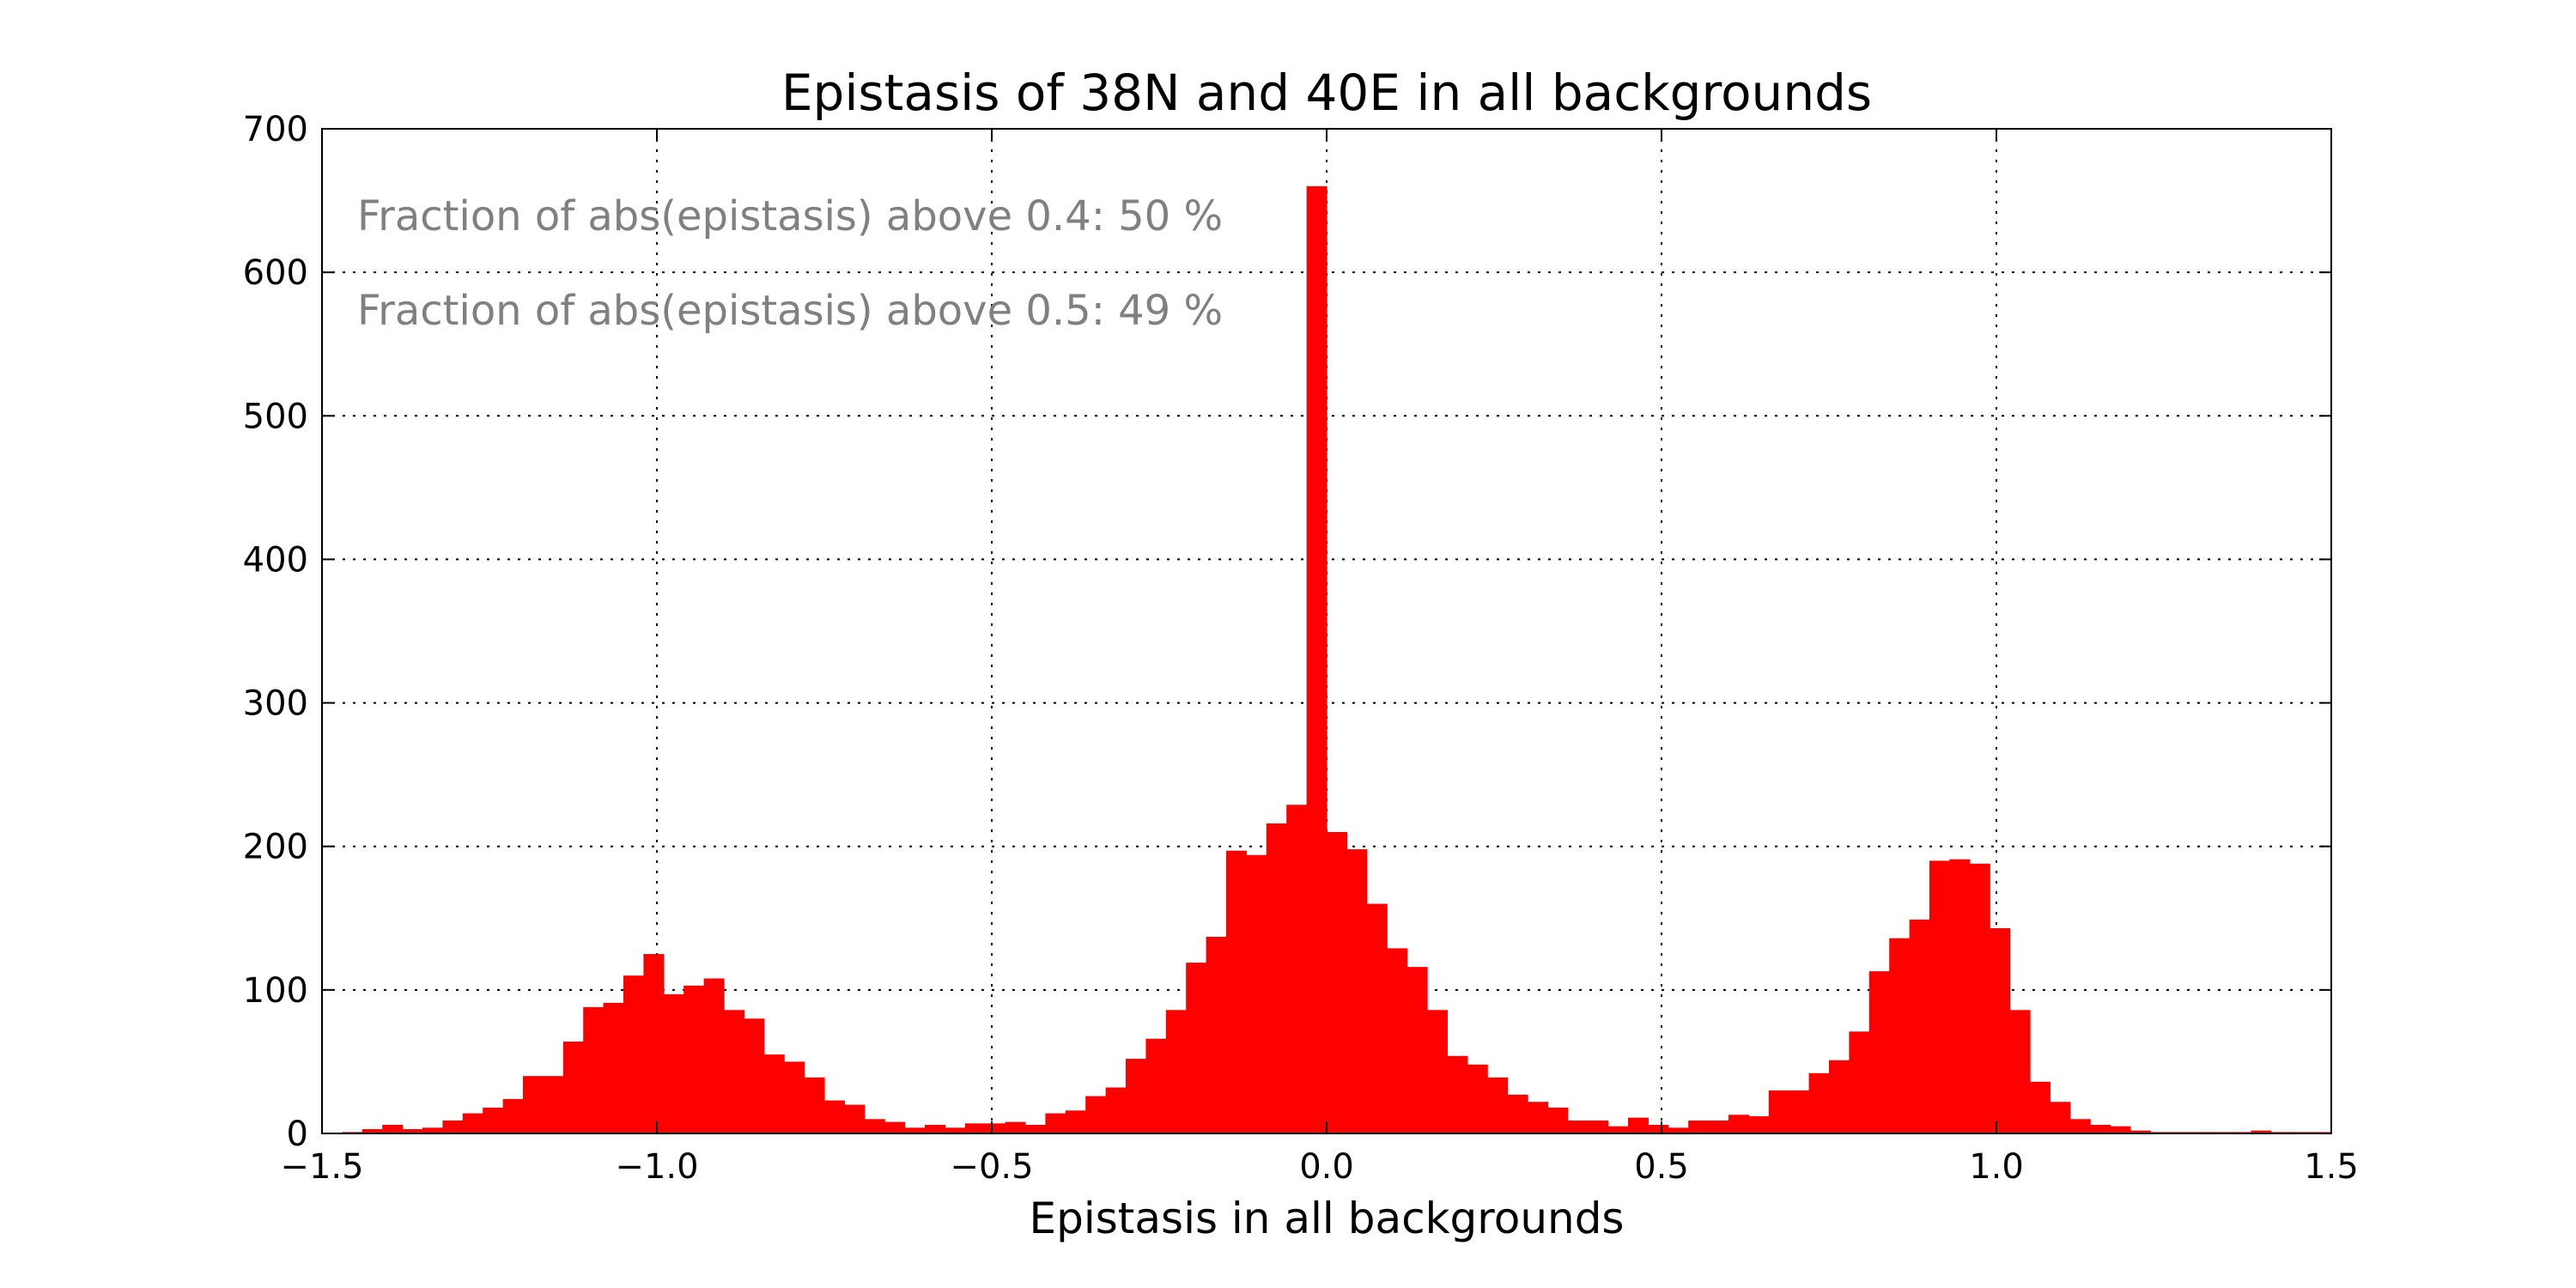 Image resolution: width=2576 pixels, height=1288 pixels. What do you see at coordinates (1327, 1167) in the screenshot?
I see `x-tick-label: 0.0` at bounding box center [1327, 1167].